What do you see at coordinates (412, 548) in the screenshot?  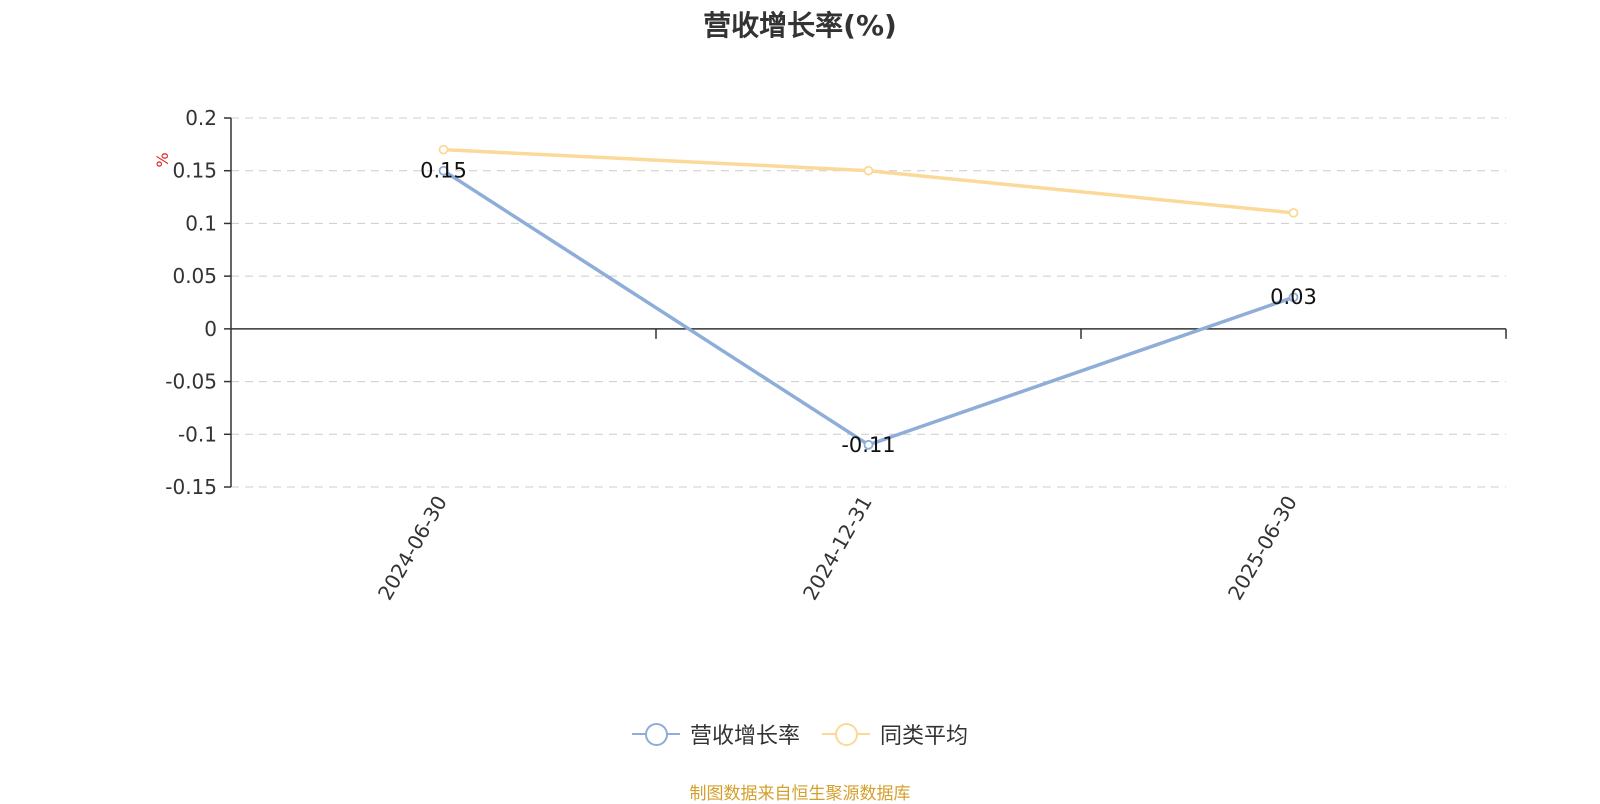 I see `x-tick-label: 2024-06-30` at bounding box center [412, 548].